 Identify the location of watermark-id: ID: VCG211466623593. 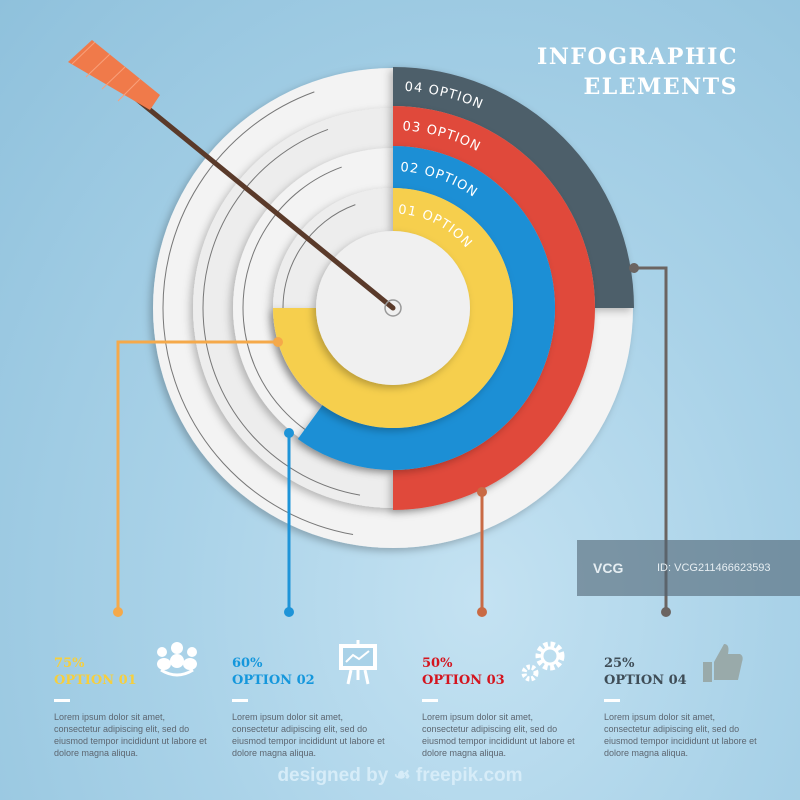
(714, 568).